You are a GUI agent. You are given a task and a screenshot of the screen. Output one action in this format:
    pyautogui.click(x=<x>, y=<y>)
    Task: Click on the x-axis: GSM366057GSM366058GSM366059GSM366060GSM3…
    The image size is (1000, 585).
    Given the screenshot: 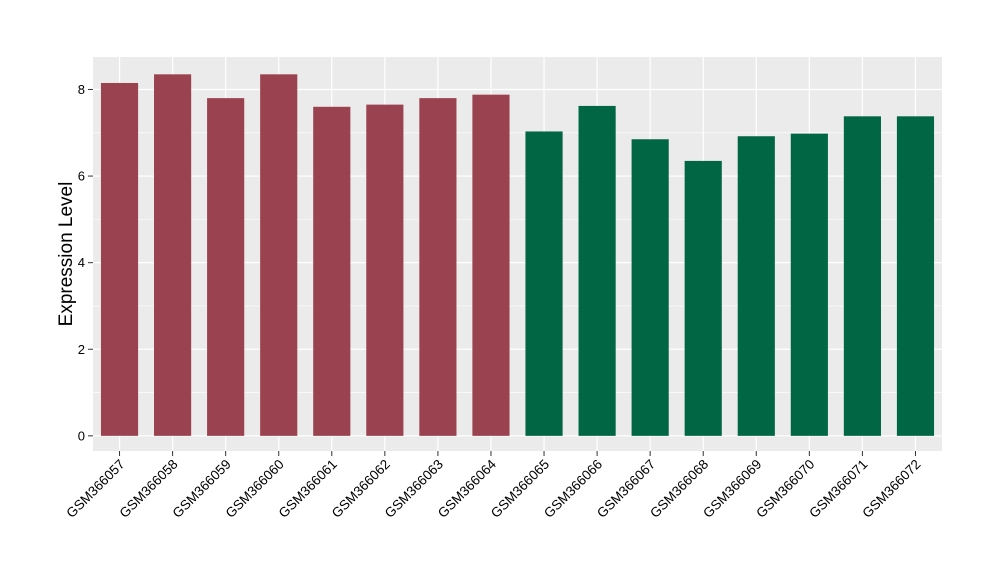 What is the action you would take?
    pyautogui.click(x=493, y=486)
    